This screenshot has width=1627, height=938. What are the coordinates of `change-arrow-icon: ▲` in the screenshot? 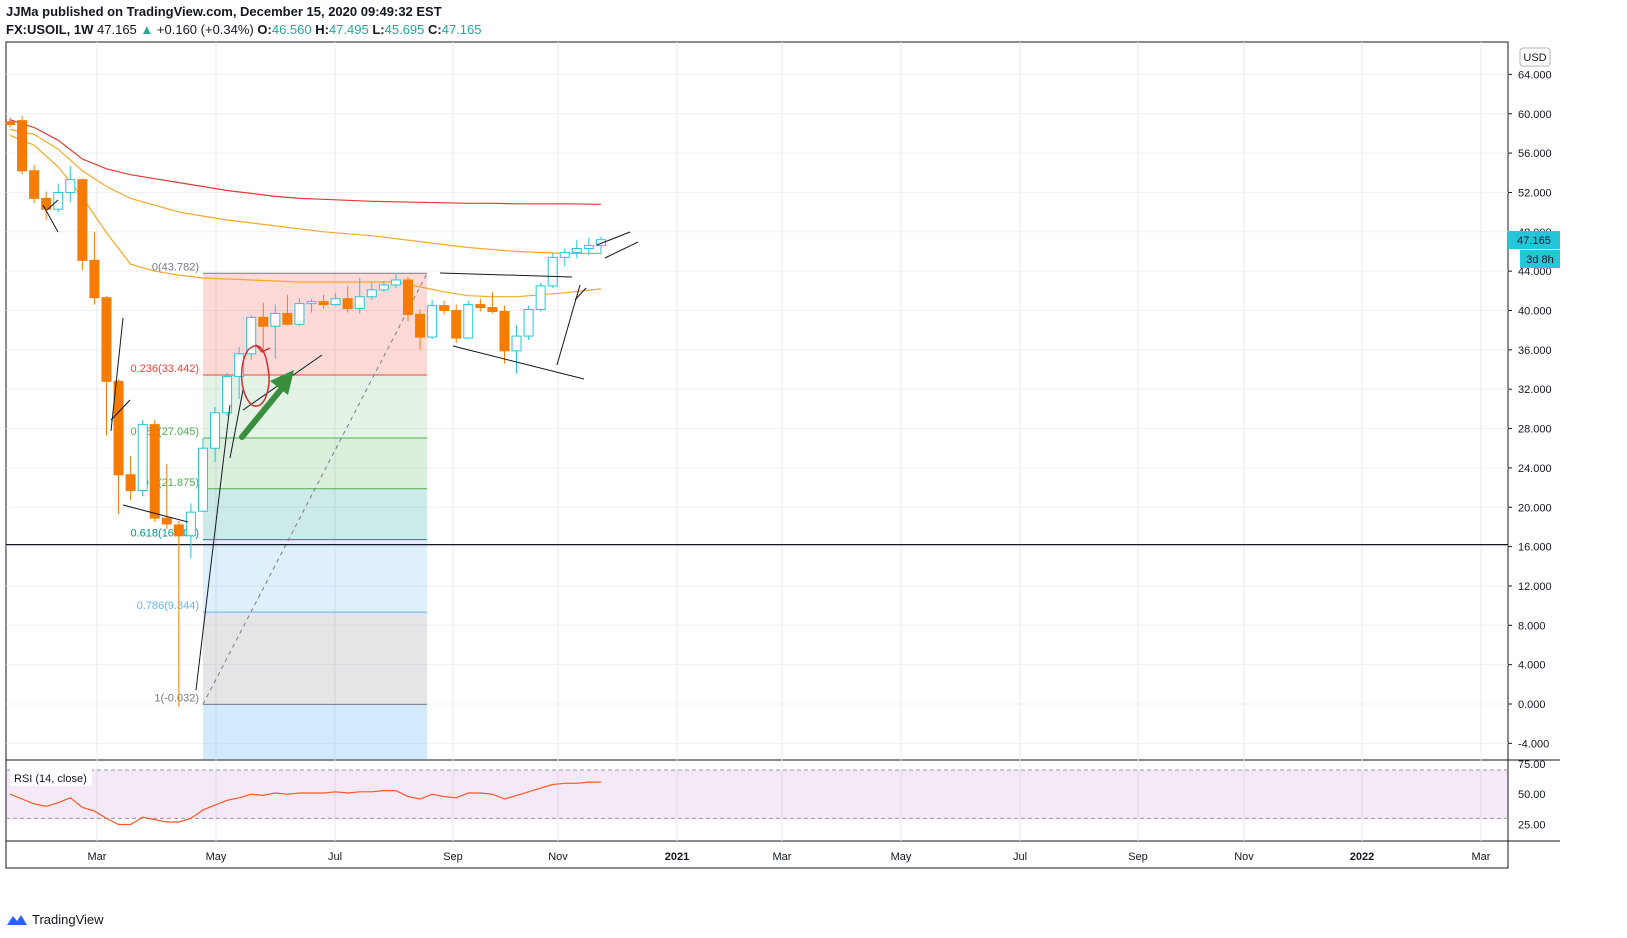 It's located at (147, 29).